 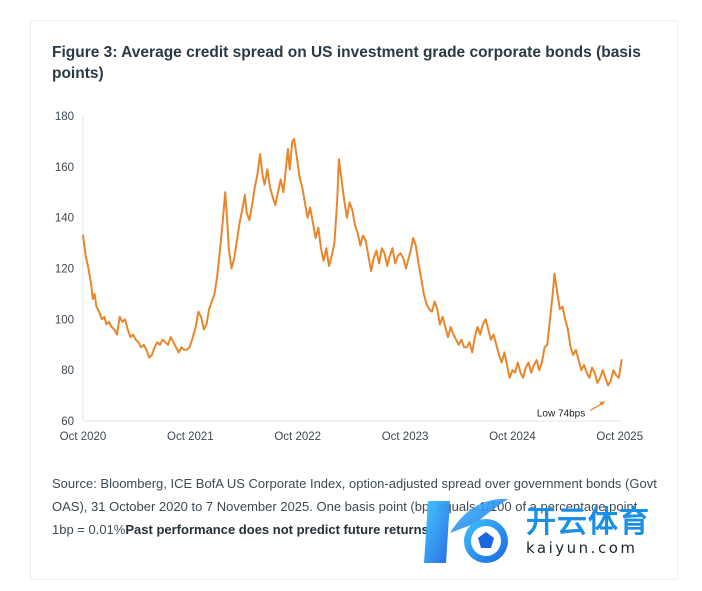 What do you see at coordinates (466, 530) in the screenshot?
I see `kaiyun-logo-icon` at bounding box center [466, 530].